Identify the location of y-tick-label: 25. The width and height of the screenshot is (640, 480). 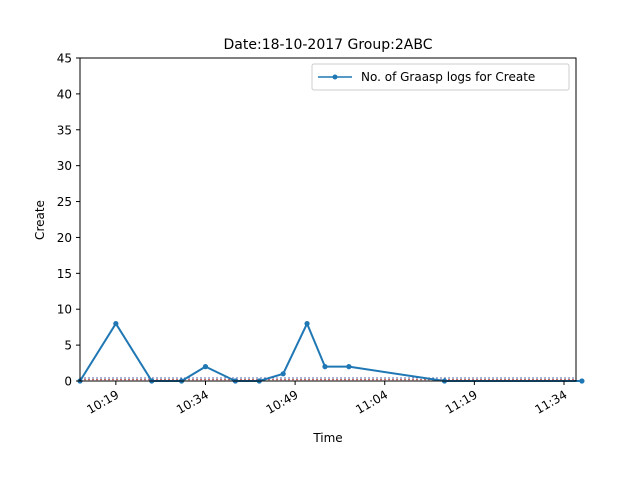
(64, 202).